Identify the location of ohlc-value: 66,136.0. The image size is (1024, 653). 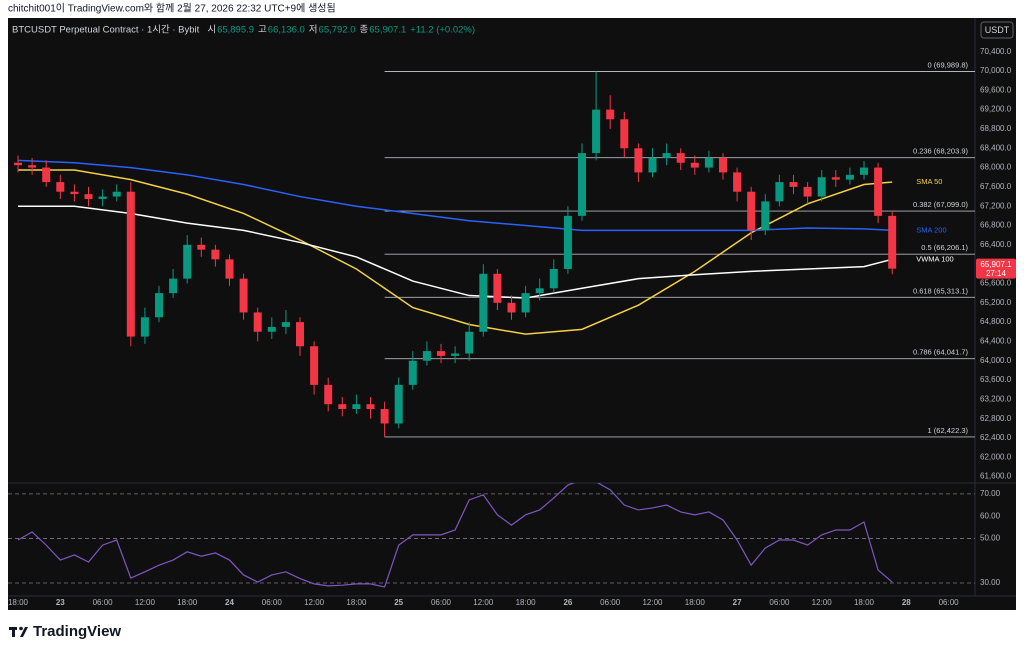
(286, 30).